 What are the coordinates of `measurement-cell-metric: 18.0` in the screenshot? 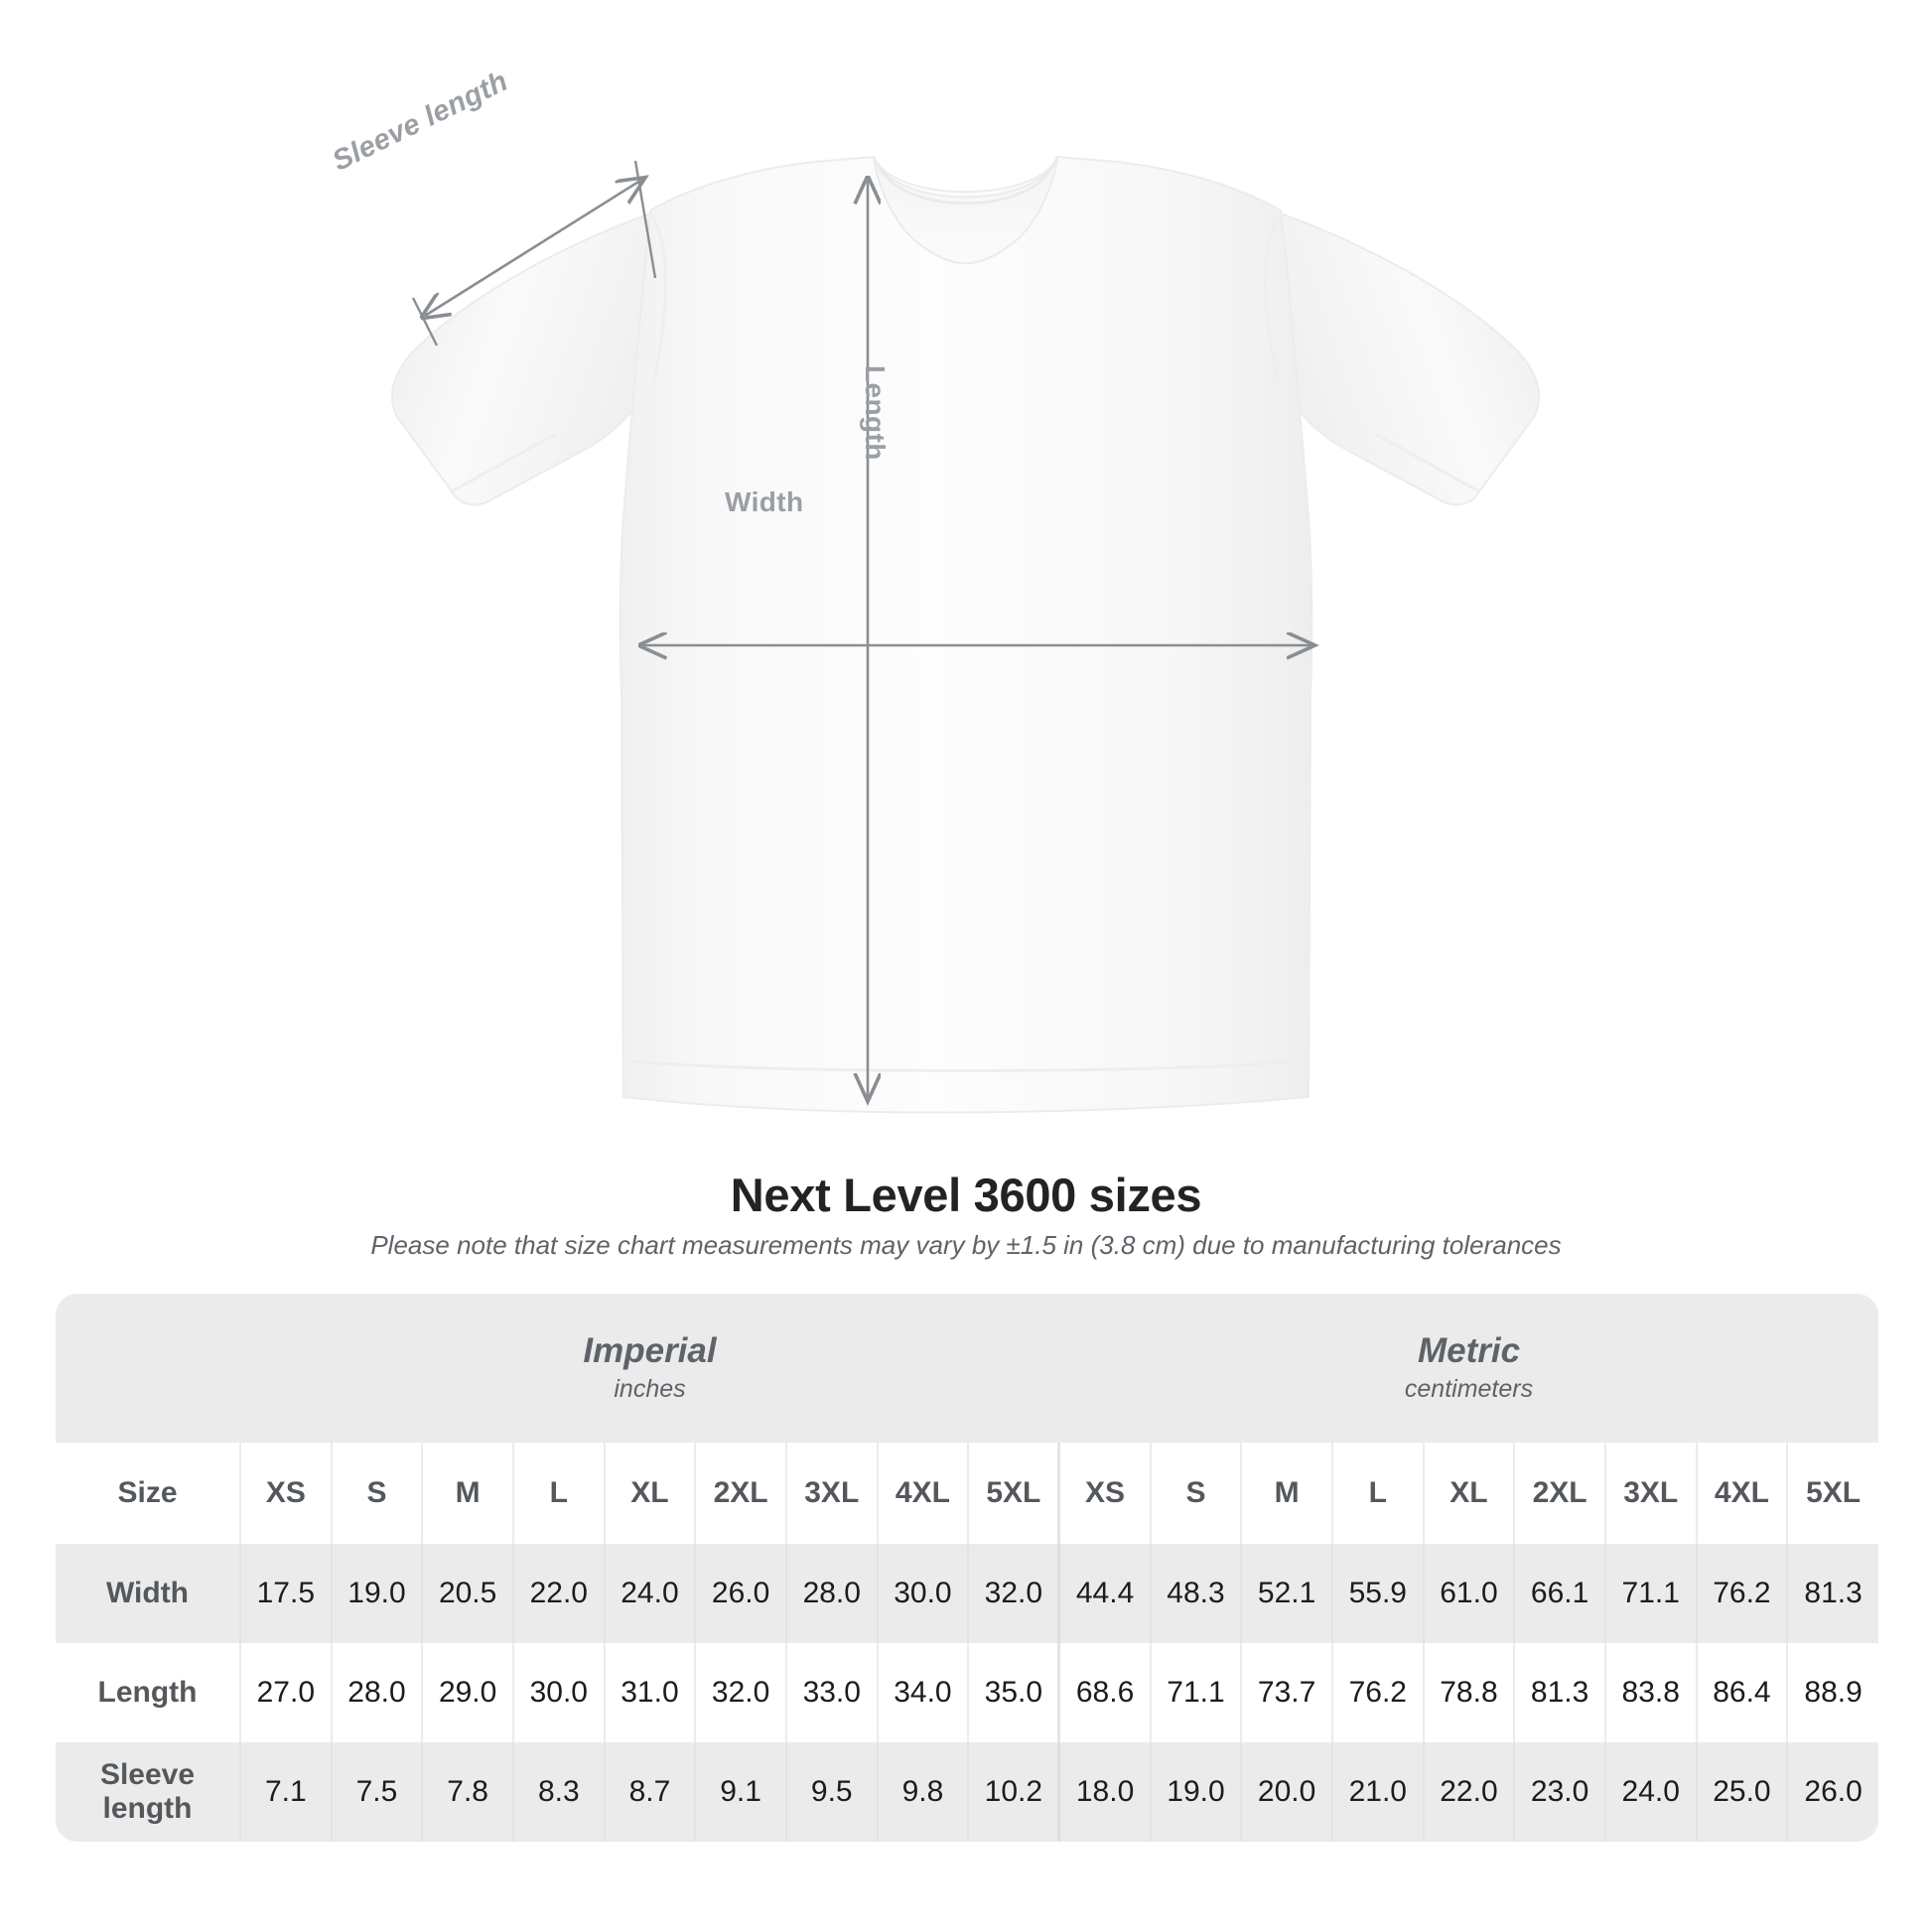 It's located at (1104, 1792).